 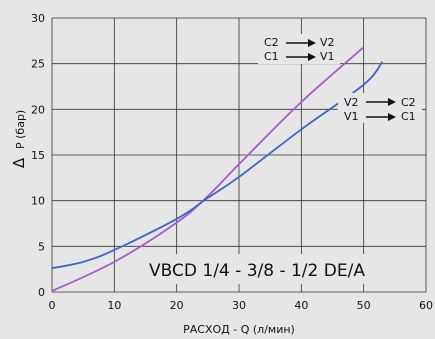 I want to click on y-axis-label: P (бар), so click(x=20, y=129).